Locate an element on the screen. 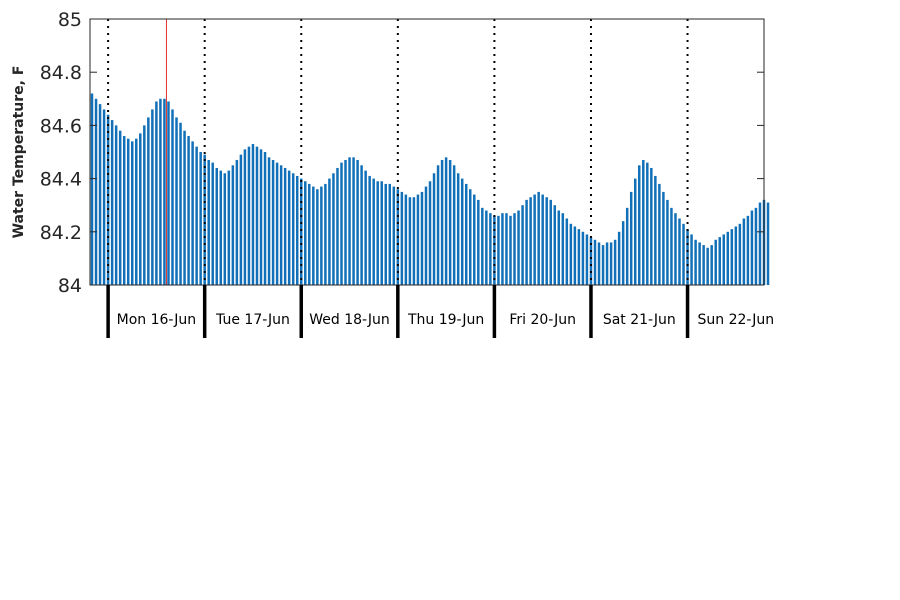 The image size is (900, 600). y-tick-label: 84.6 is located at coordinates (61, 126).